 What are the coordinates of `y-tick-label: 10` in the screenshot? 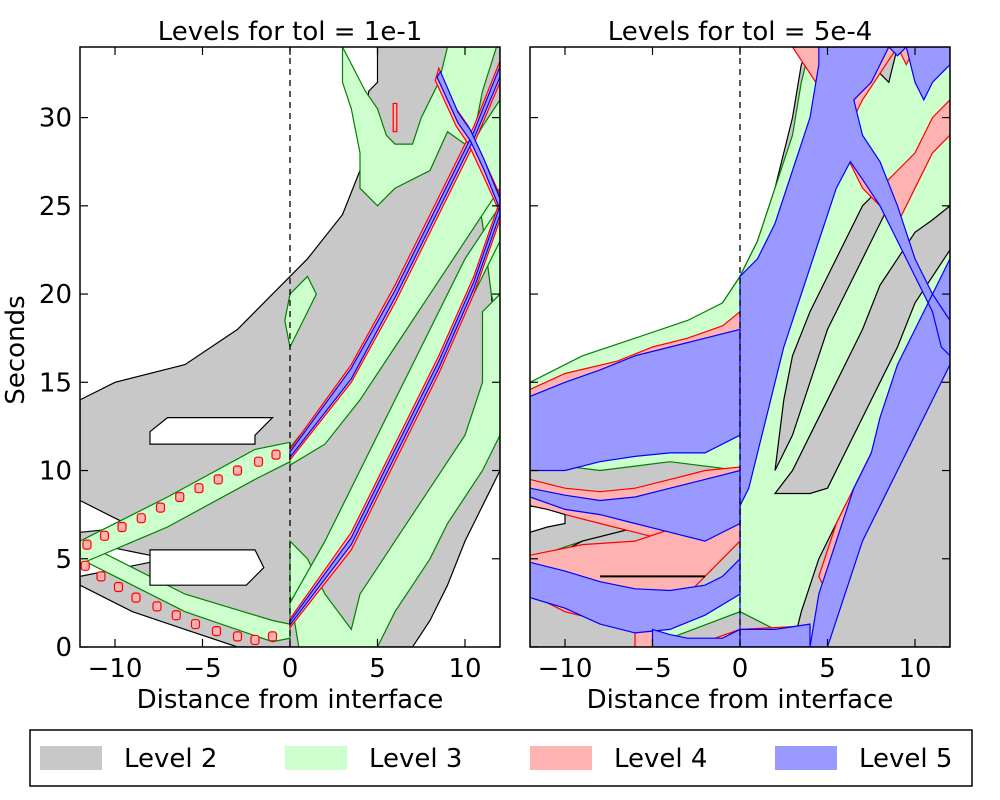 It's located at (55, 472).